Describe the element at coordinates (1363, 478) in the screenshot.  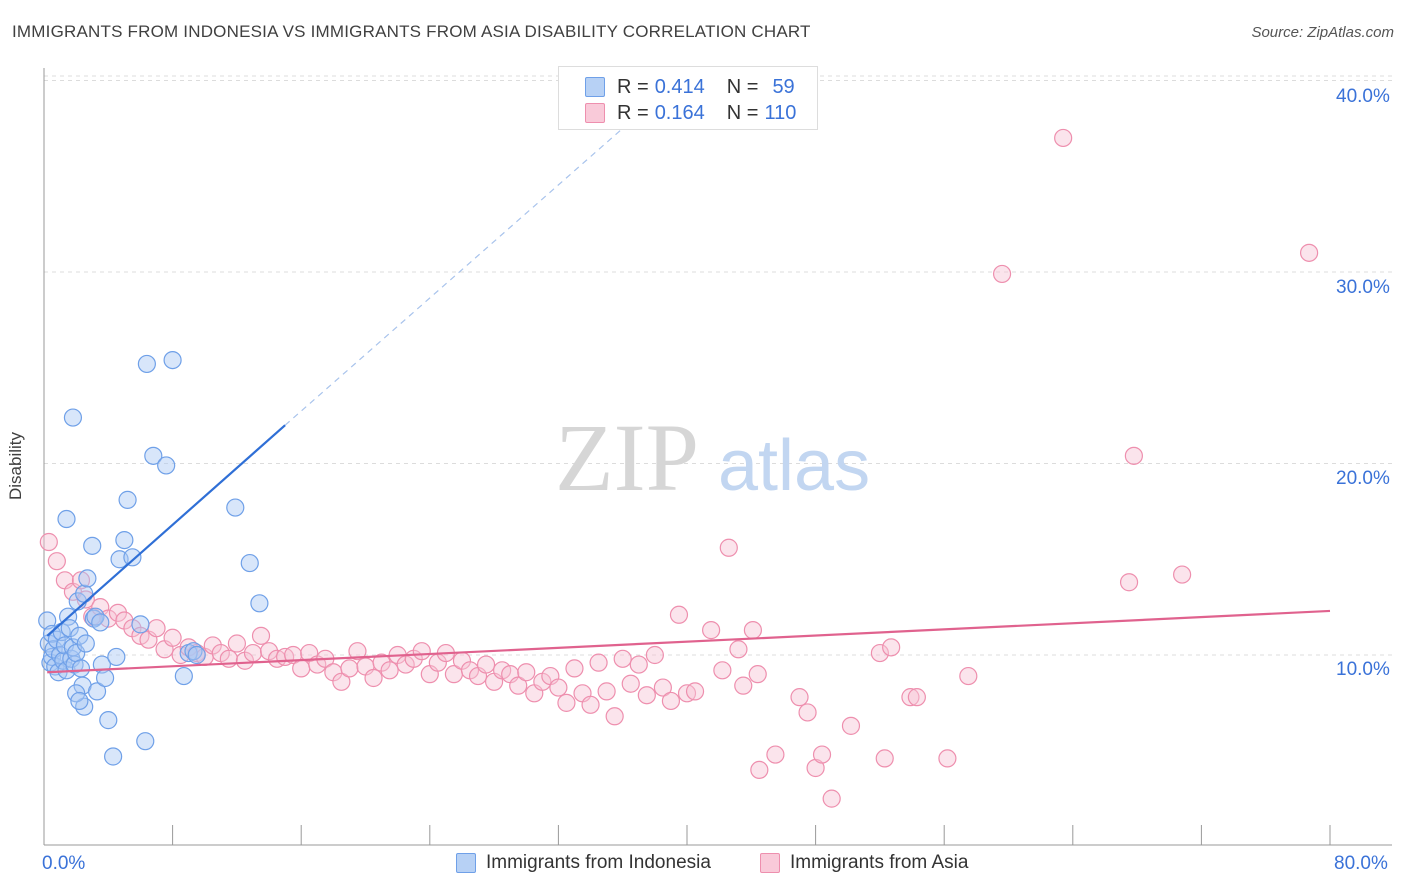
I see `y-tick-label-20: 20.0%` at that location.